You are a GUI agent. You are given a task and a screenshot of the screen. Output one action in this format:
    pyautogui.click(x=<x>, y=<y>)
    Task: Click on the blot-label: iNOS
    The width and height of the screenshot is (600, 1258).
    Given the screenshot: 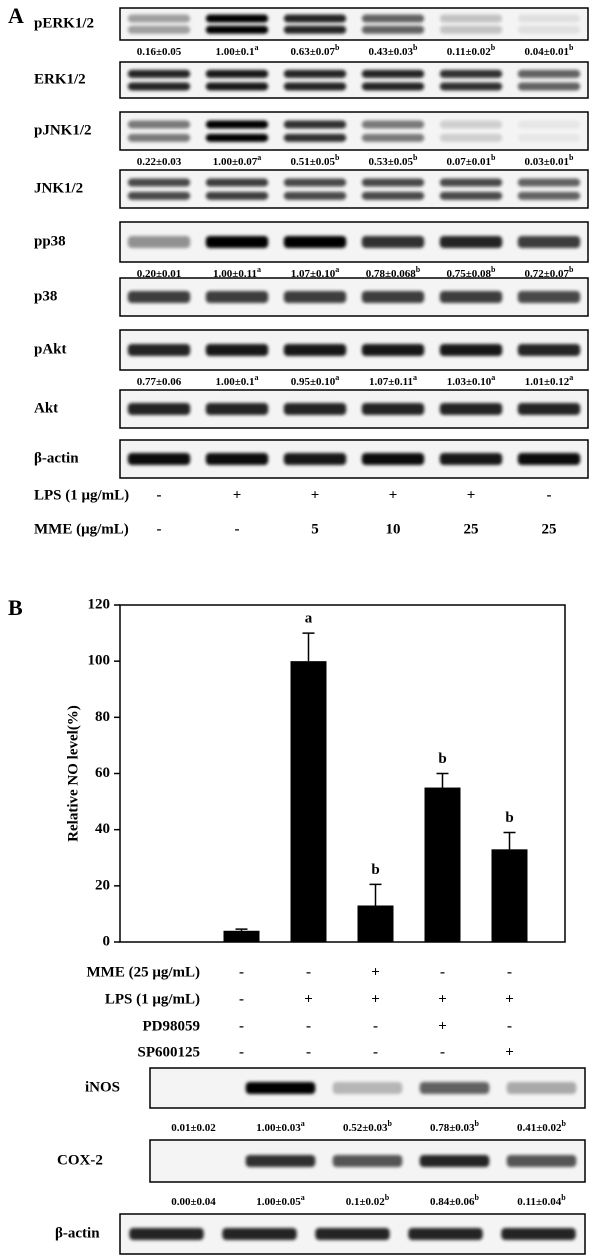 What is the action you would take?
    pyautogui.click(x=102, y=1087)
    